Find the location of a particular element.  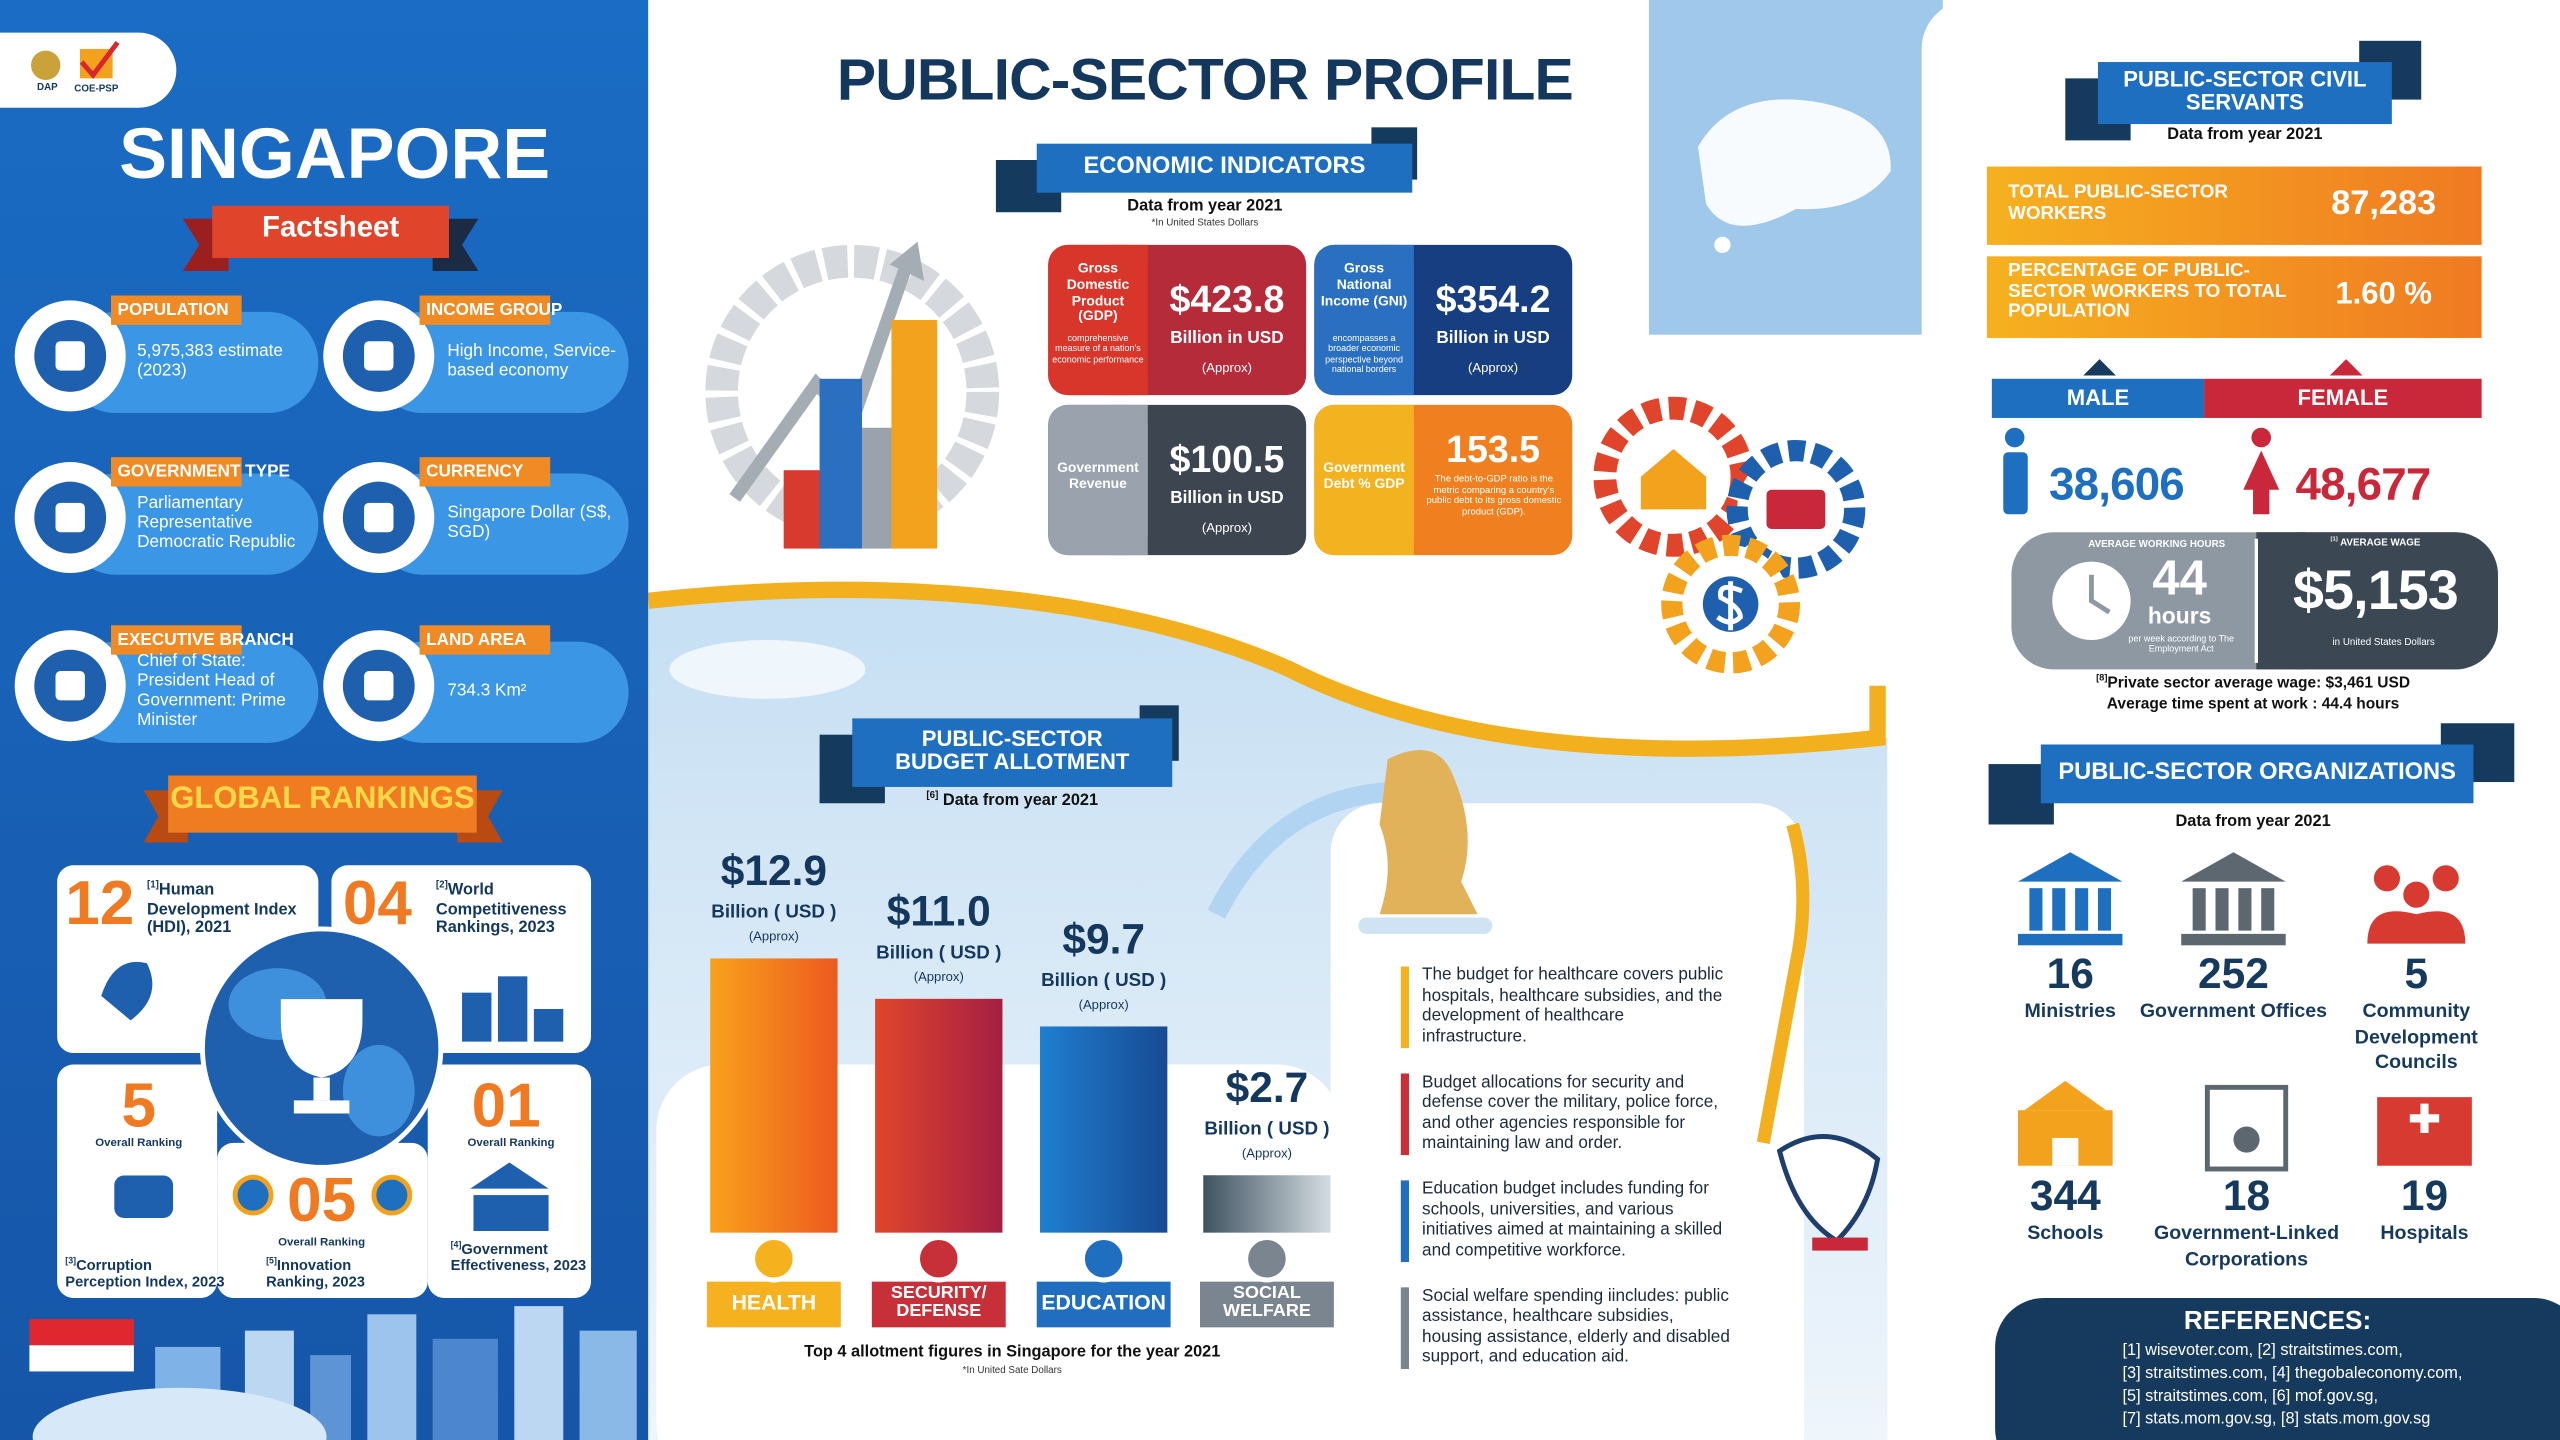

icon is located at coordinates (548, 1025).